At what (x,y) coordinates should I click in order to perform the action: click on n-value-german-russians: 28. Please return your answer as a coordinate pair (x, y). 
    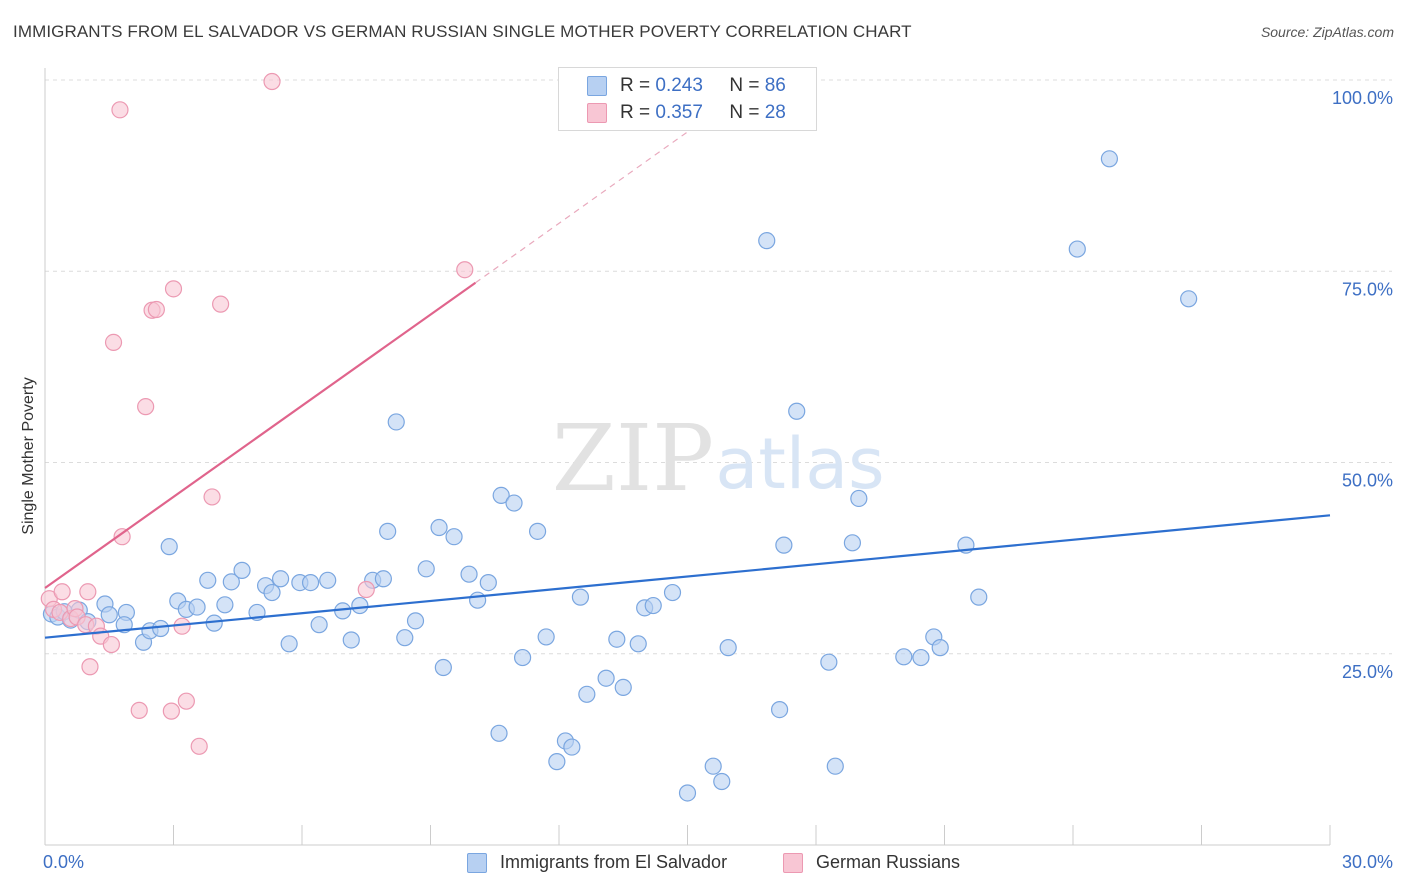
    Looking at the image, I should click on (775, 112).